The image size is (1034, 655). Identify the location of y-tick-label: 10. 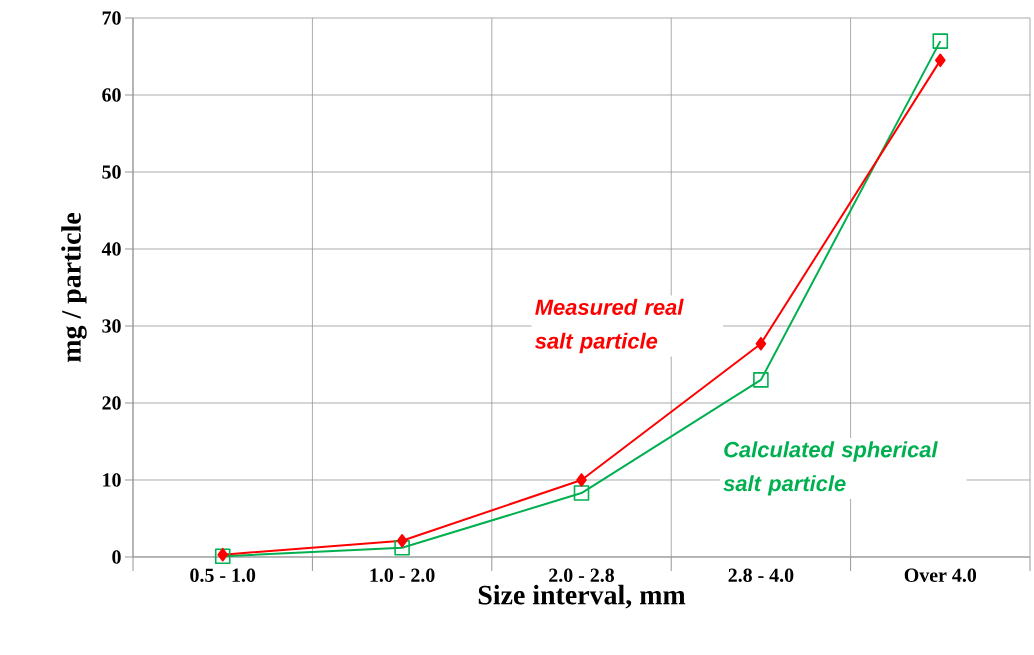
(112, 480).